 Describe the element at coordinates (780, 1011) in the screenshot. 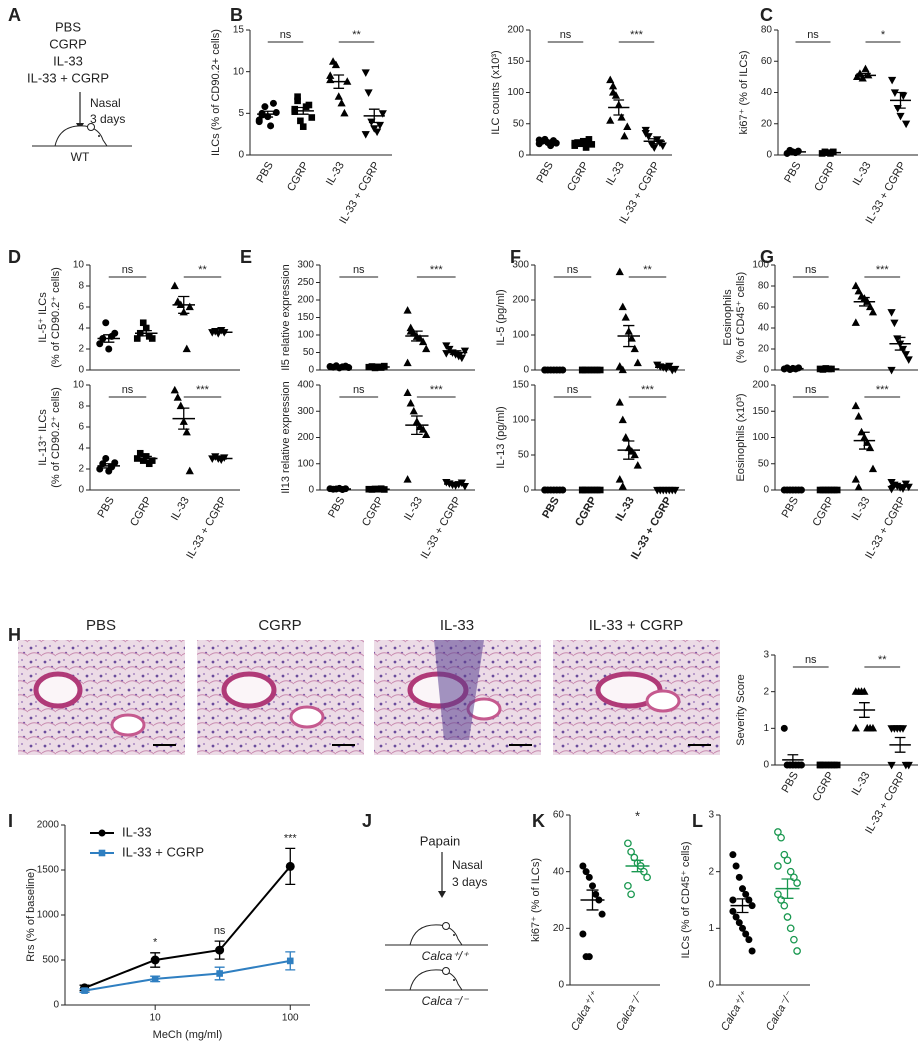

I see `x-tick-label: Calca⁻/⁻` at that location.